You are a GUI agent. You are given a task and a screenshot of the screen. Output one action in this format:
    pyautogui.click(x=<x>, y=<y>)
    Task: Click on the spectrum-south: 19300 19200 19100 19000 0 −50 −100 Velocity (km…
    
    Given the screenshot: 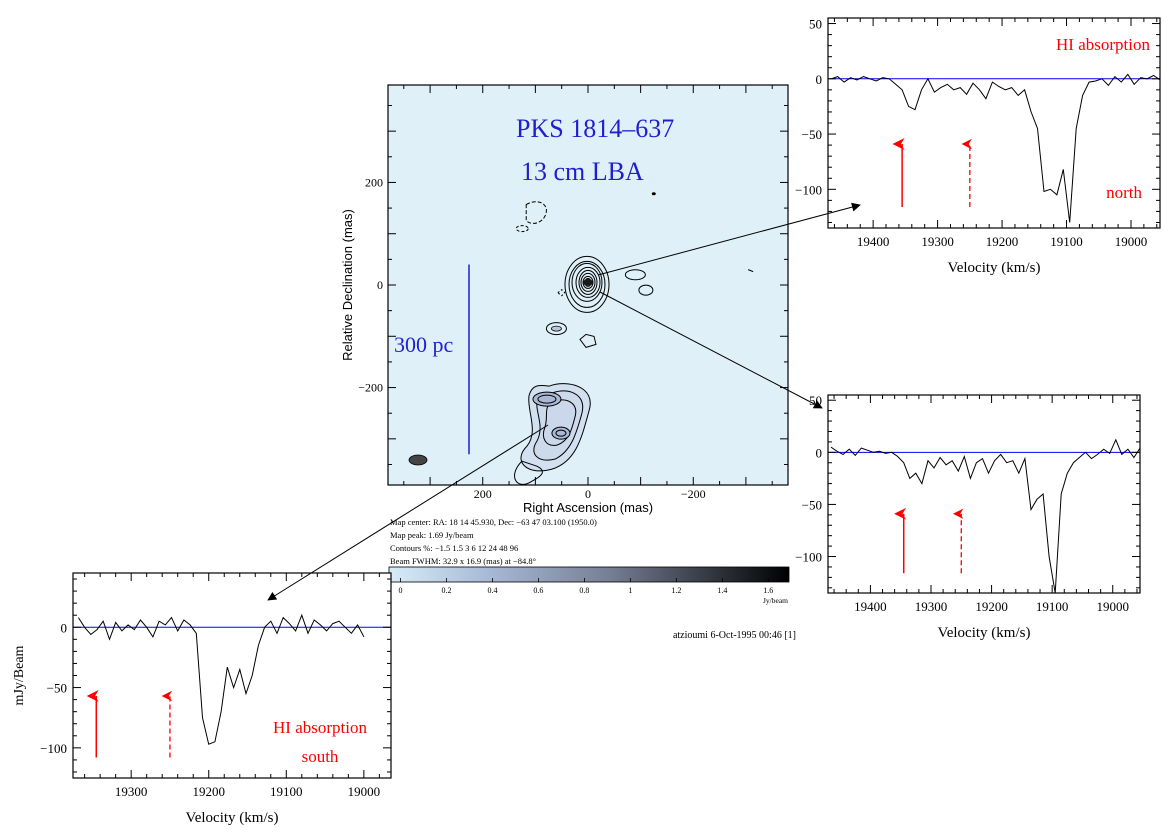 What is the action you would take?
    pyautogui.click(x=202, y=699)
    